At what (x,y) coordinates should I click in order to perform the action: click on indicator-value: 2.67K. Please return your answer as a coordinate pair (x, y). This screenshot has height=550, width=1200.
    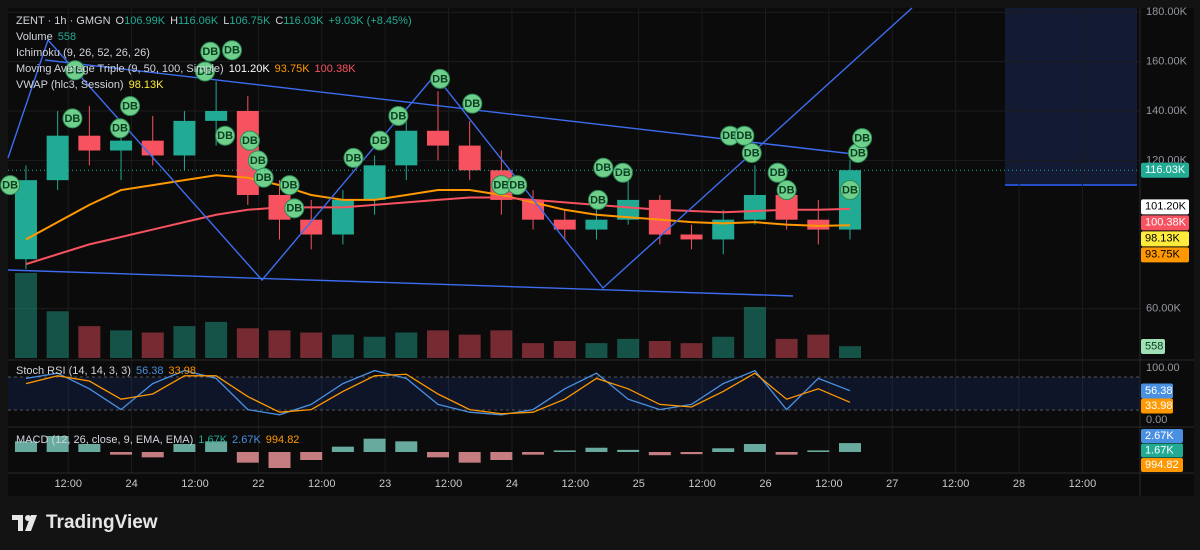
    Looking at the image, I should click on (246, 440).